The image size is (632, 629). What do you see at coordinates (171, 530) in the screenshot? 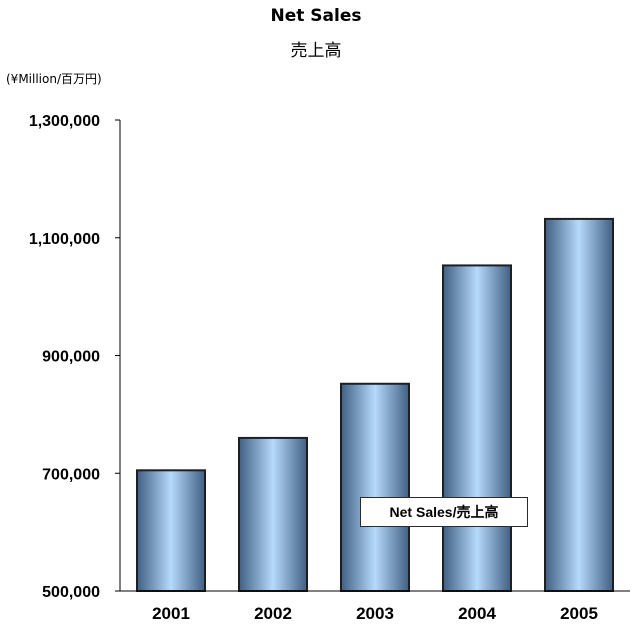
I see `bar-2001` at bounding box center [171, 530].